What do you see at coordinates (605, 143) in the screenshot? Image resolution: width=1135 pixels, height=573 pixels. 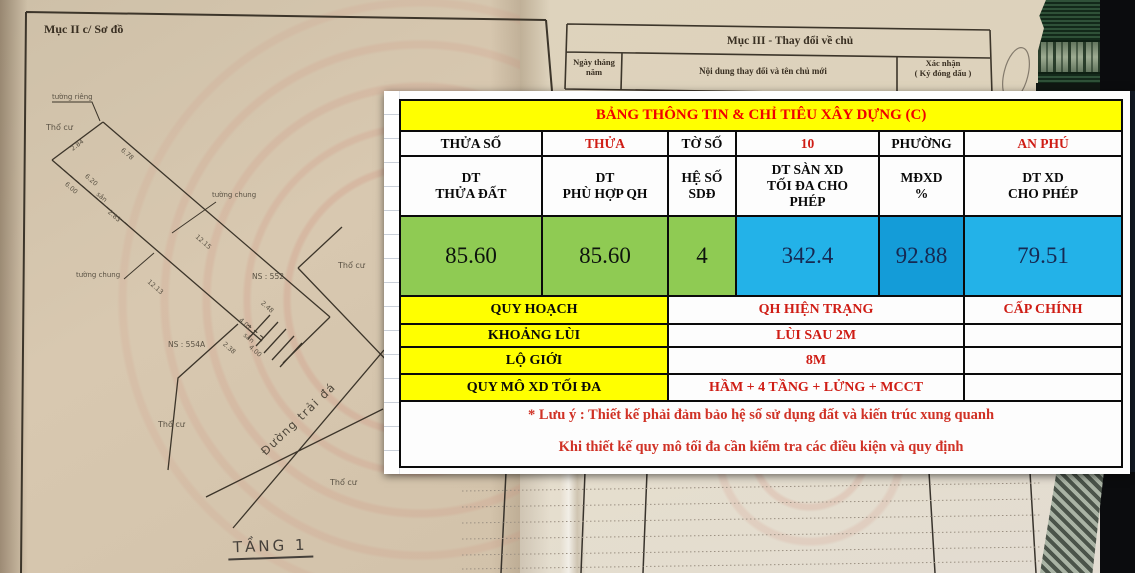 I see `thua-so-value: THỬA` at bounding box center [605, 143].